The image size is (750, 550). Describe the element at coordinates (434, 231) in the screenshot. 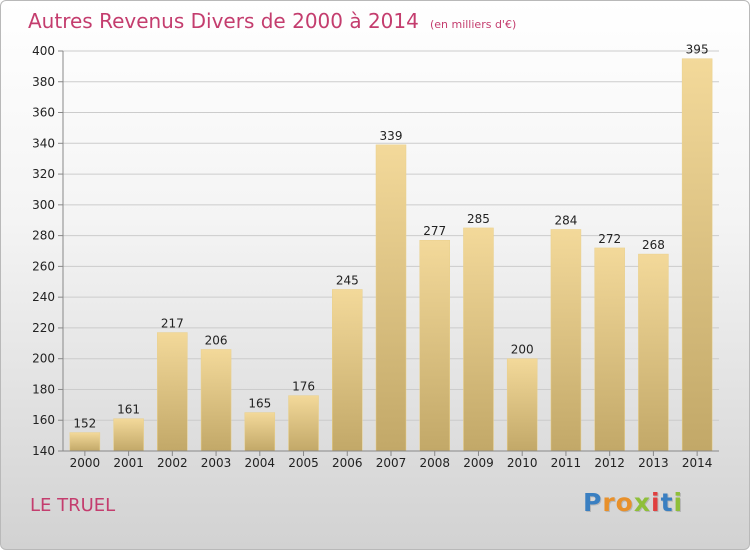

I see `bar-value-label: 277` at that location.